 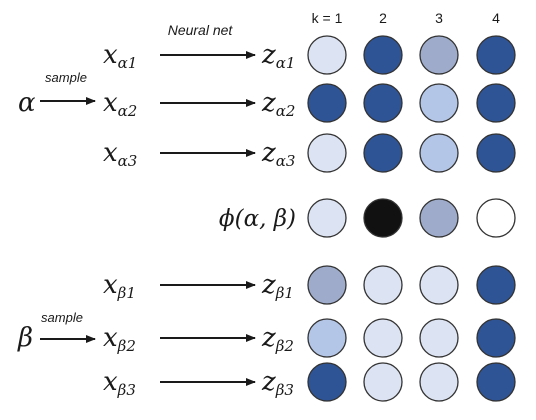 What do you see at coordinates (25, 338) in the screenshot?
I see `beta-symbol: β` at bounding box center [25, 338].